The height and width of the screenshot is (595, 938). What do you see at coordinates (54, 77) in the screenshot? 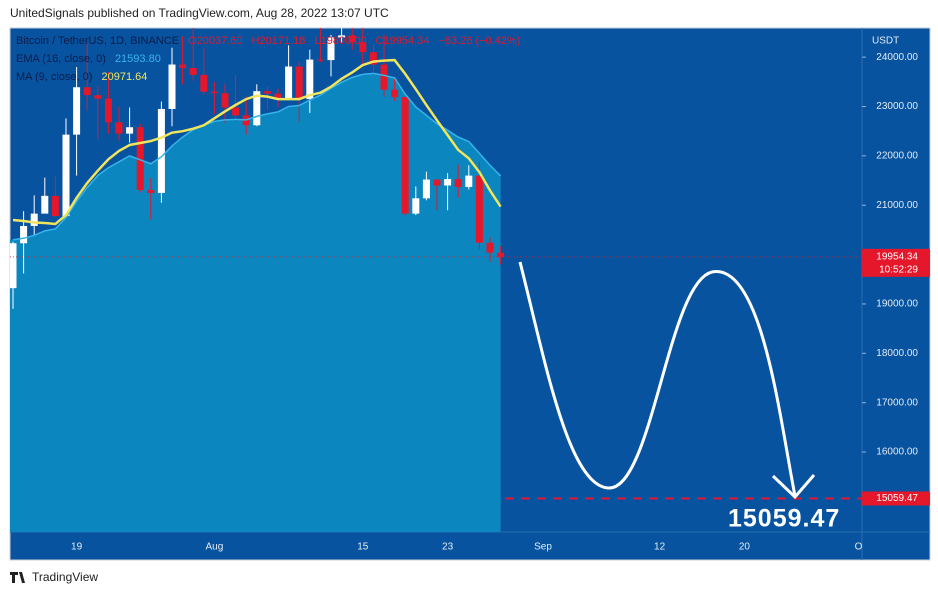
I see `legend-name: MA (9, close, 0)` at bounding box center [54, 77].